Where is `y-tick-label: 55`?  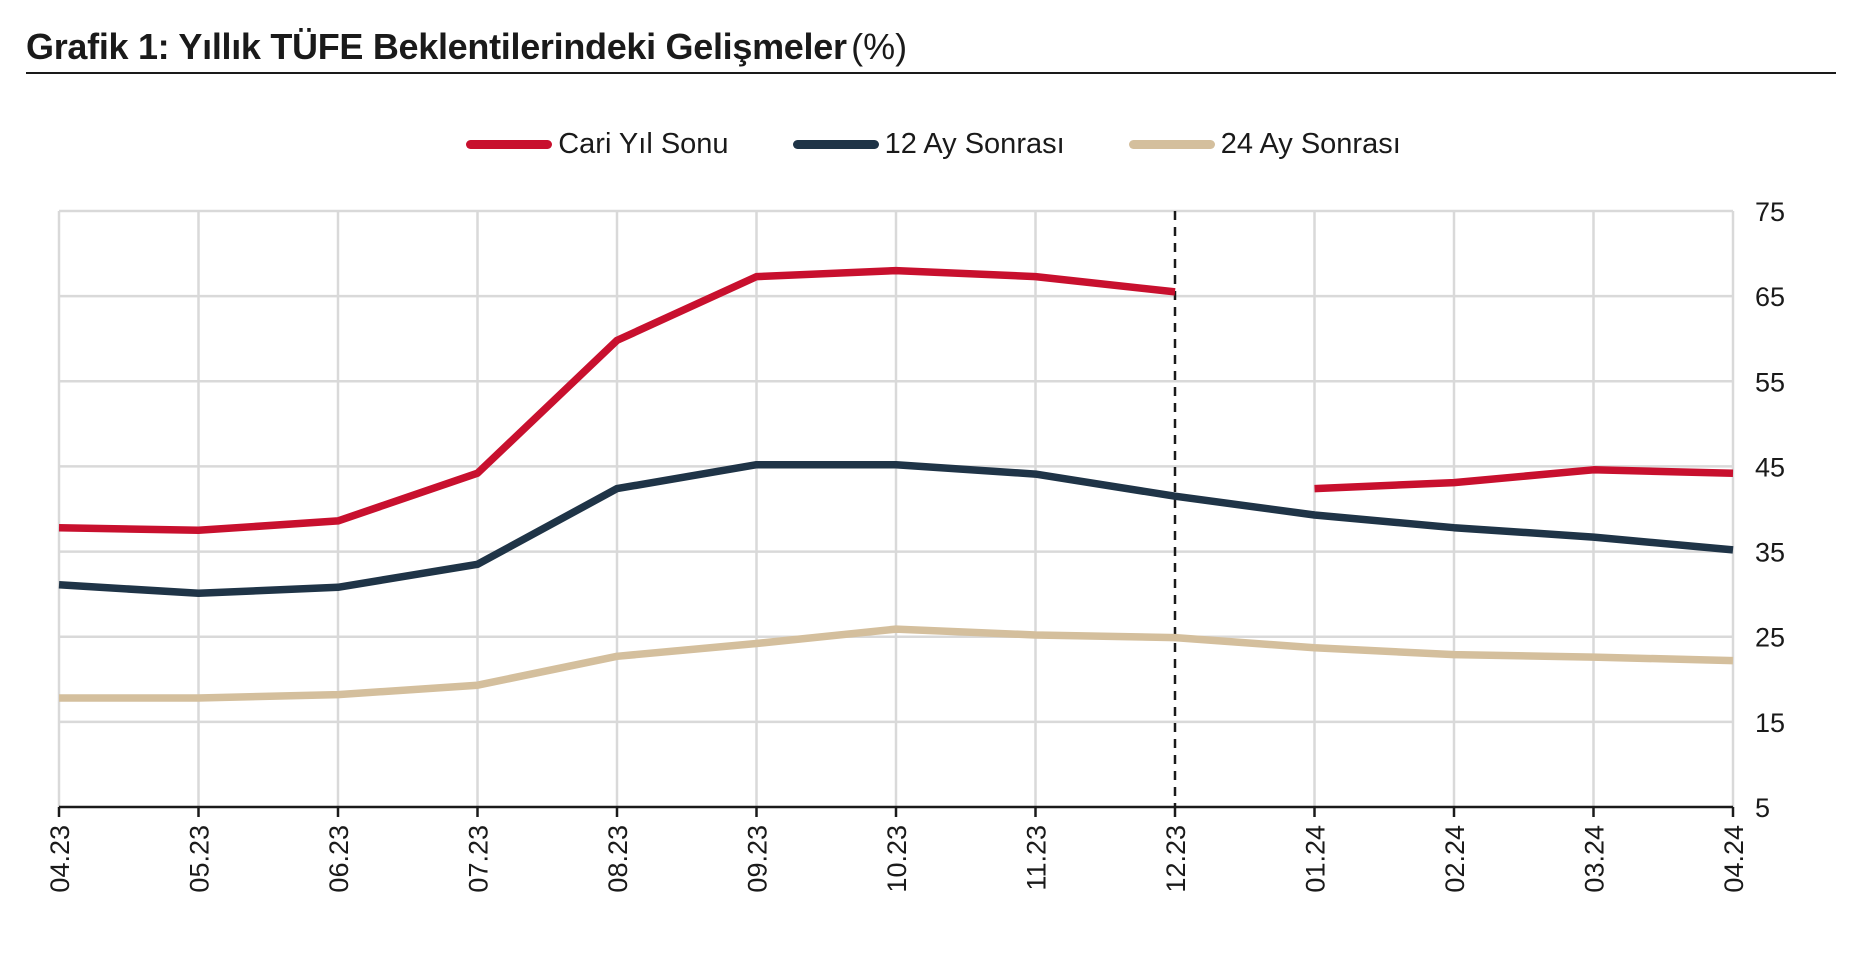 y-tick-label: 55 is located at coordinates (1770, 382).